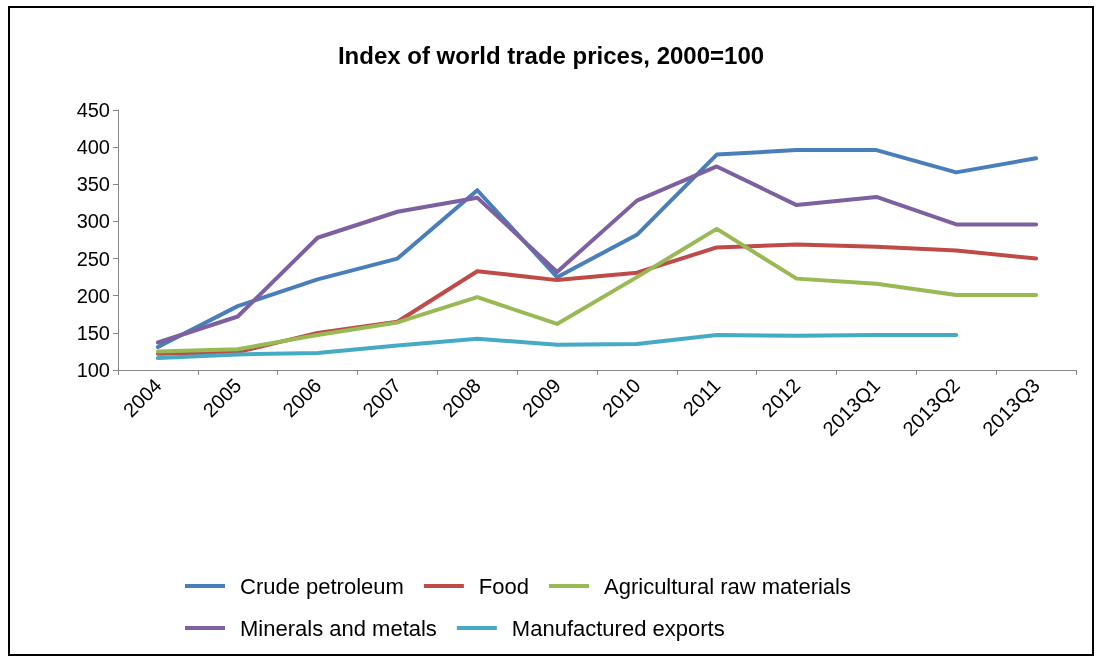 This screenshot has width=1104, height=662. Describe the element at coordinates (93, 295) in the screenshot. I see `y-tick-label: 200` at that location.